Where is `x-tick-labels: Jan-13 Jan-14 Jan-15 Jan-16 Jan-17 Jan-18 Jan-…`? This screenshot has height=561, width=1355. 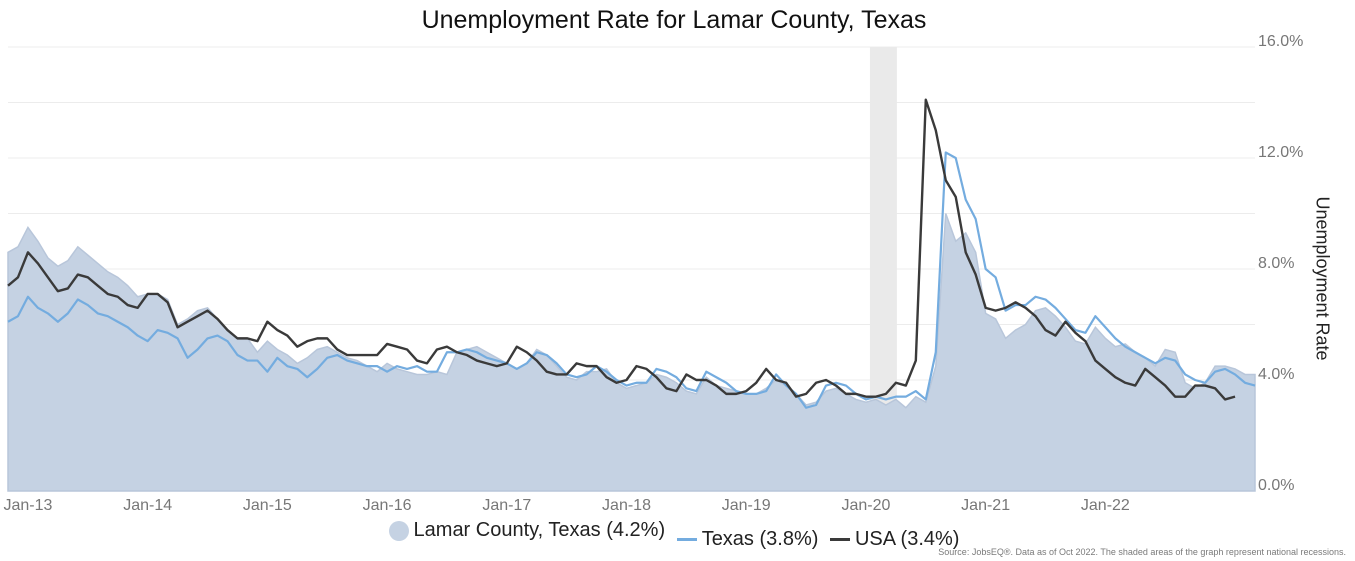 x-tick-labels: Jan-13 Jan-14 Jan-15 Jan-16 Jan-17 Jan-18 Jan-… is located at coordinates (566, 505).